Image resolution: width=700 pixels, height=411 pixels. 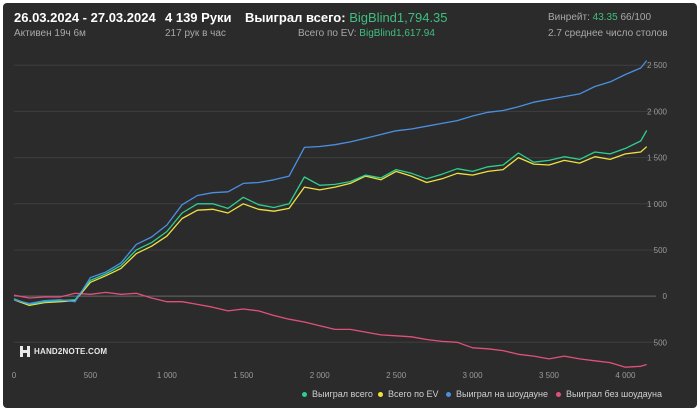 I want to click on ev-value: BigBlind1,617.94, so click(x=397, y=33).